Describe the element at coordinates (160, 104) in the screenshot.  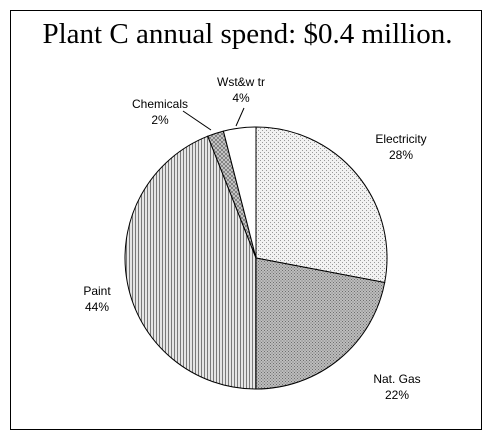
I see `slice-label: Chemicals` at that location.